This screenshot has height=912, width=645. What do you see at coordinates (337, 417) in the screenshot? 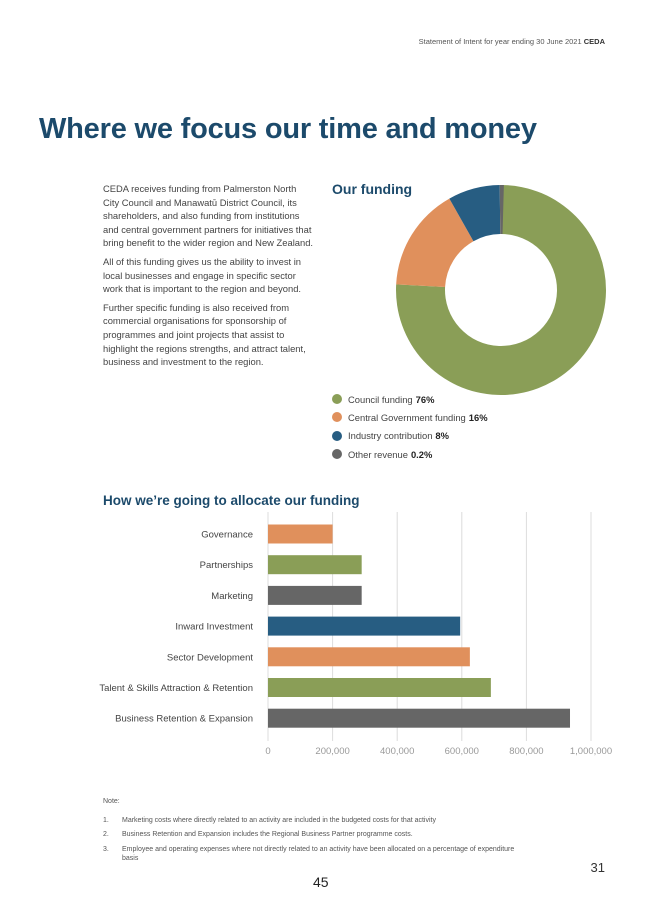
I see `legend-swatch-central-government` at bounding box center [337, 417].